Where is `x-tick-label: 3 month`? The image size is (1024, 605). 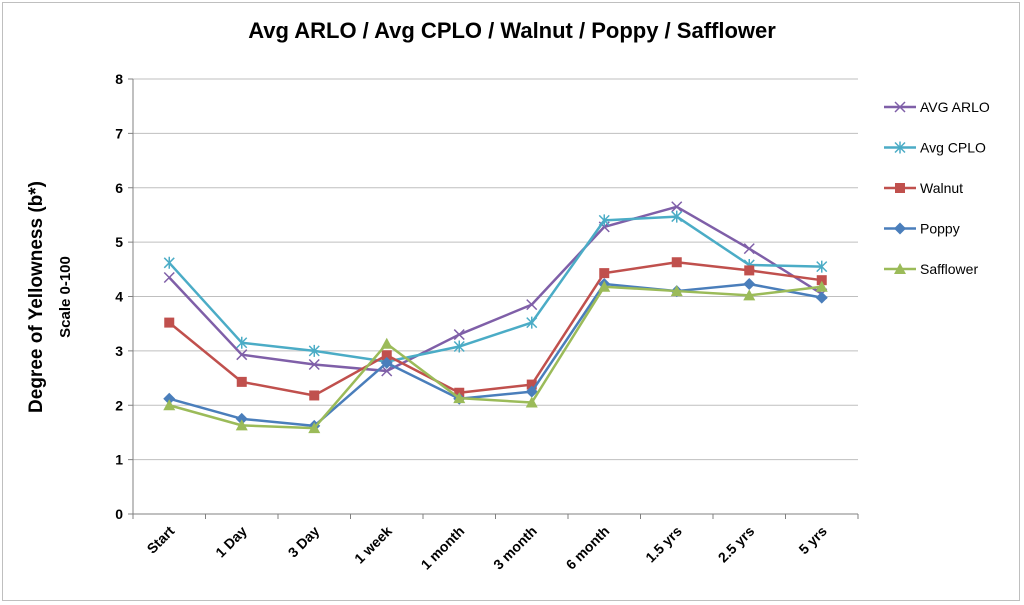 x-tick-label: 3 month is located at coordinates (515, 548).